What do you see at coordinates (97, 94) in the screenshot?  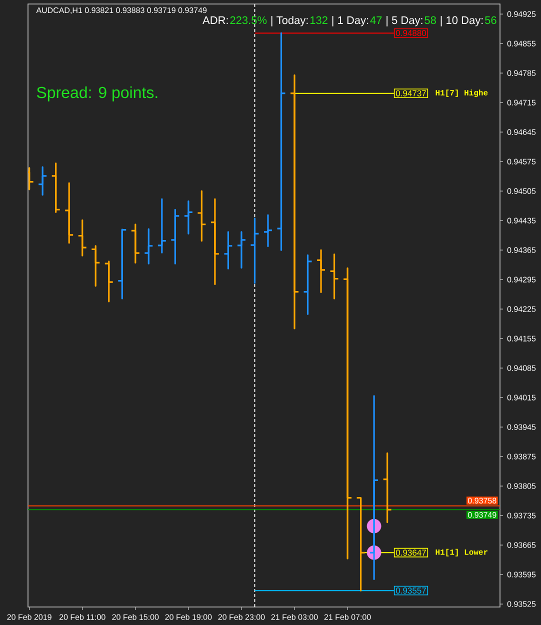 I see `annotation: Spread: 9 points.` at bounding box center [97, 94].